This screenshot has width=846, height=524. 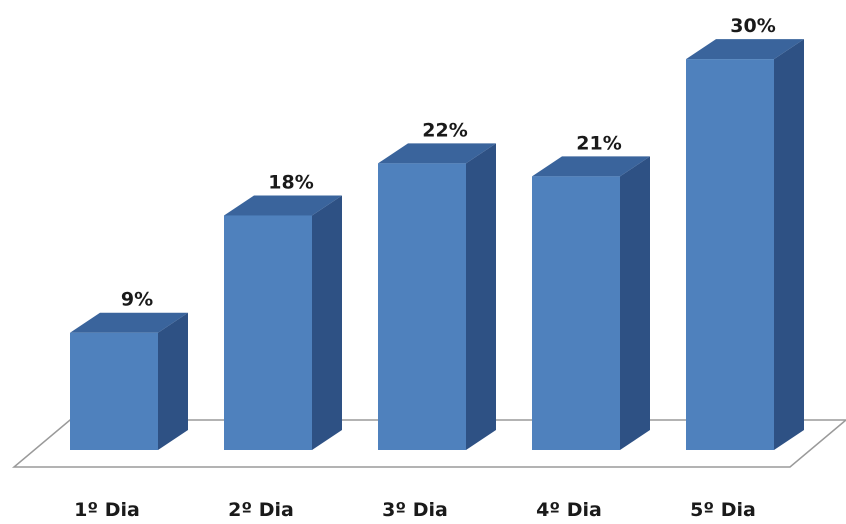 What do you see at coordinates (569, 510) in the screenshot?
I see `x-axis-tick-label: 4º Dia` at bounding box center [569, 510].